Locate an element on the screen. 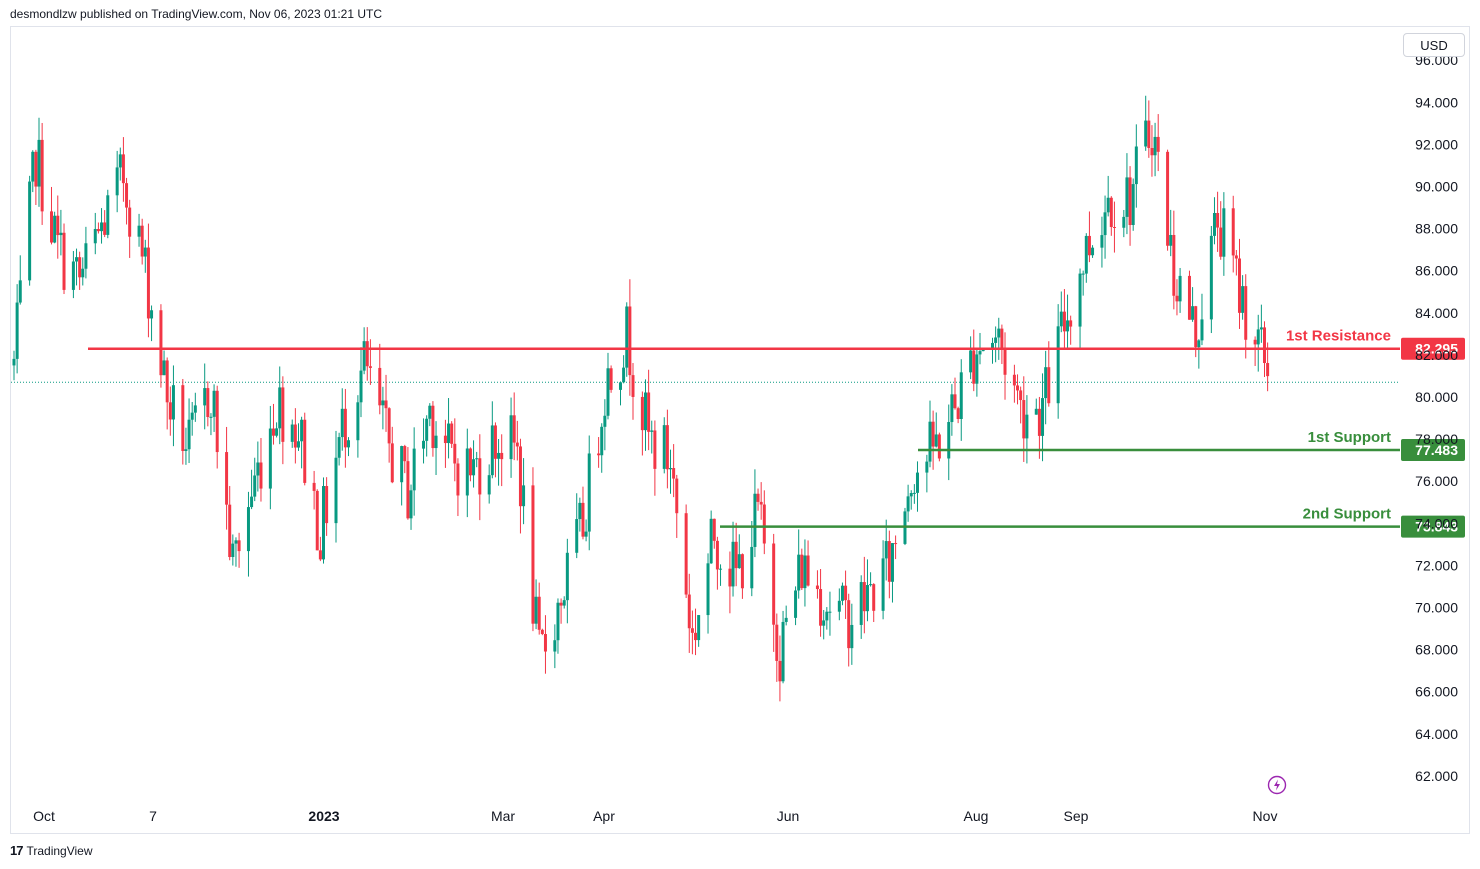  level-name: 2nd Support is located at coordinates (1347, 514).